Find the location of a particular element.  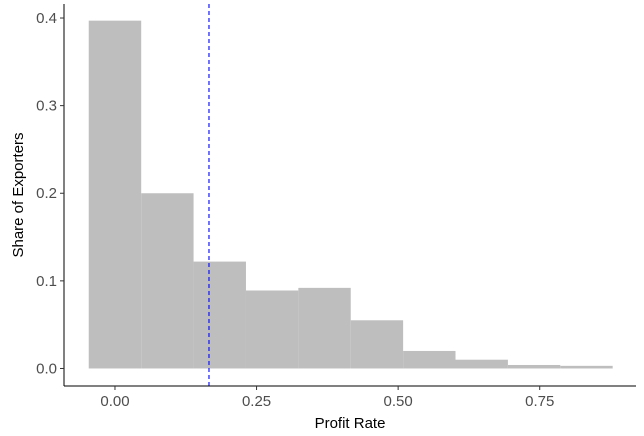

x-tick-label: 0.50 is located at coordinates (398, 401).